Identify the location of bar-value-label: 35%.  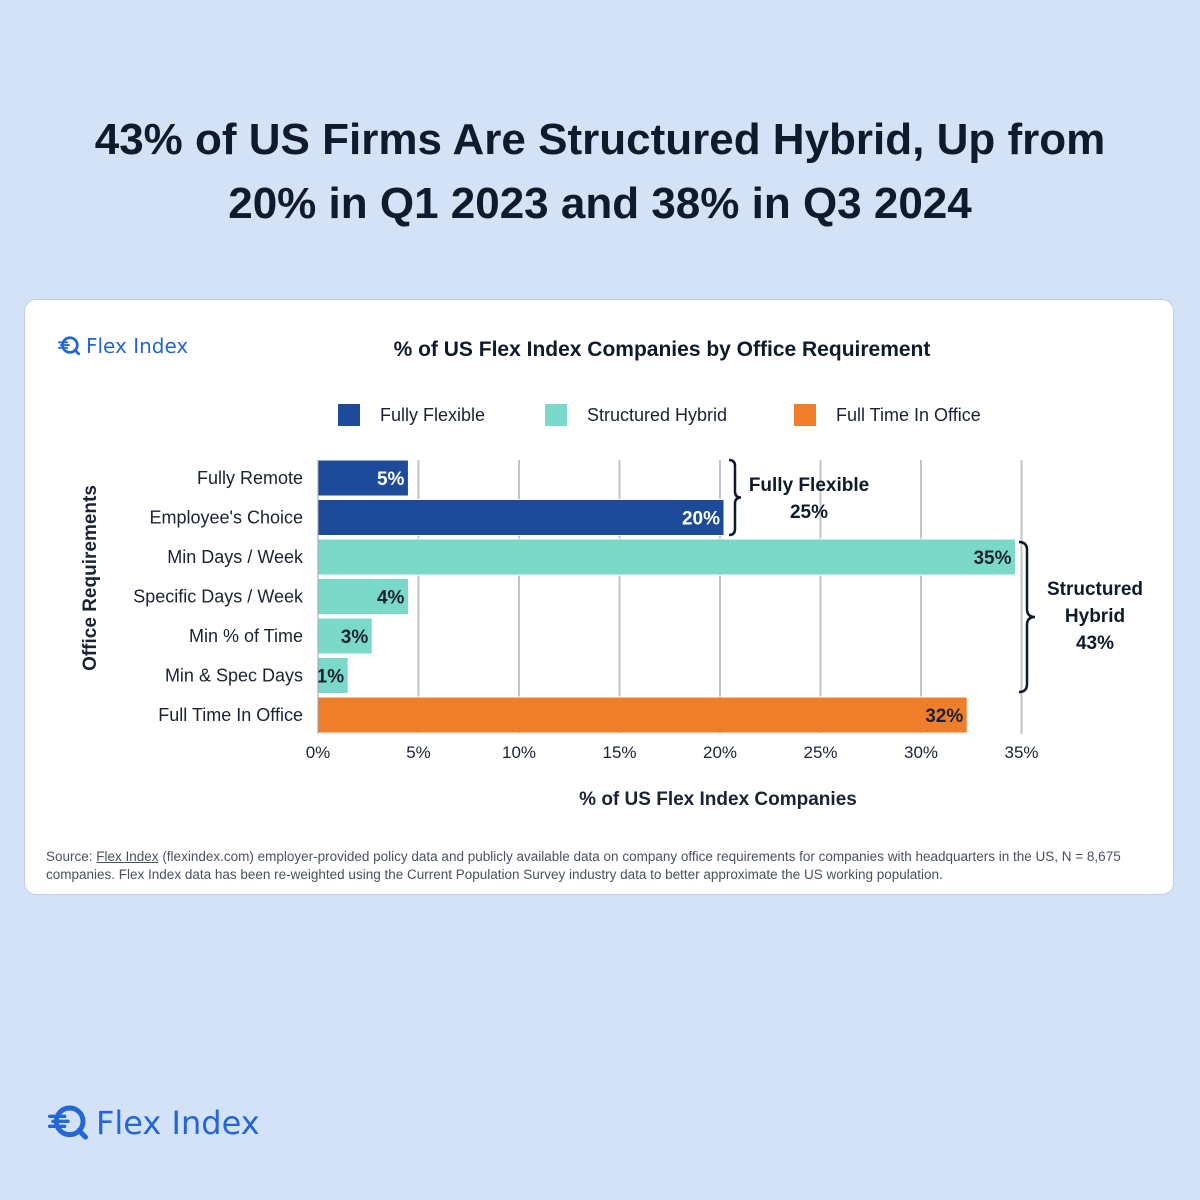
(992, 558).